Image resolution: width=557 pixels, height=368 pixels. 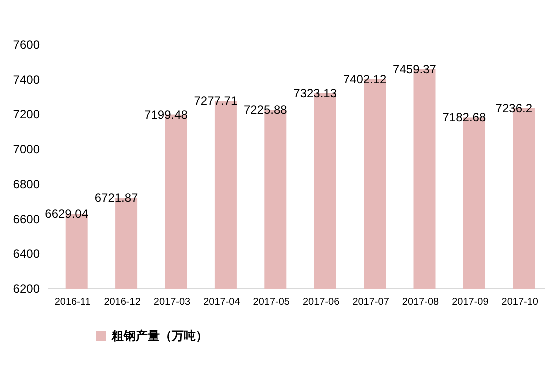 What do you see at coordinates (26, 79) in the screenshot?
I see `y-tick-label: 7400` at bounding box center [26, 79].